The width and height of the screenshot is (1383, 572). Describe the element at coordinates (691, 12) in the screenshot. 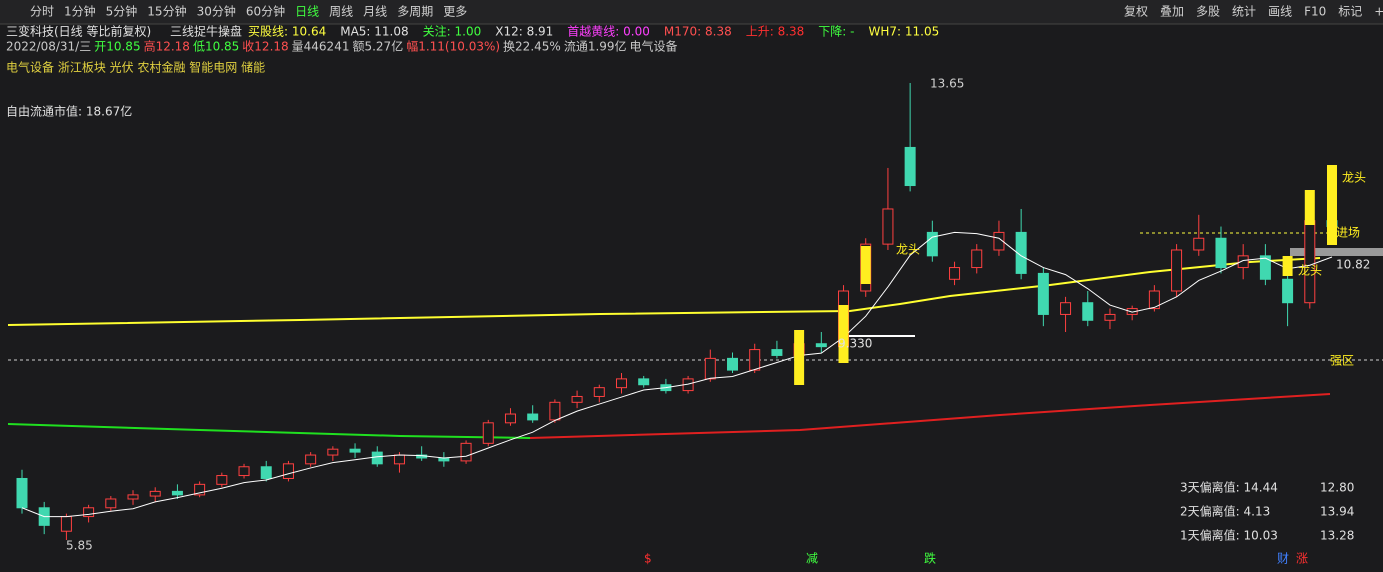

I see `toolbar` at that location.